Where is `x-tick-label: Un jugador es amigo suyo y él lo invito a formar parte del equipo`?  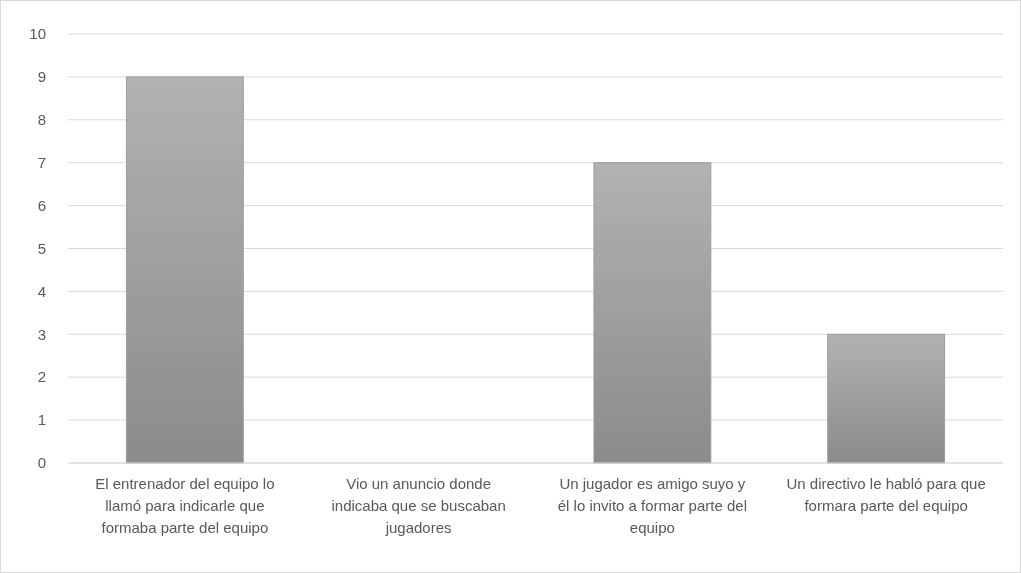 x-tick-label: Un jugador es amigo suyo y él lo invito a formar parte del equipo is located at coordinates (652, 505).